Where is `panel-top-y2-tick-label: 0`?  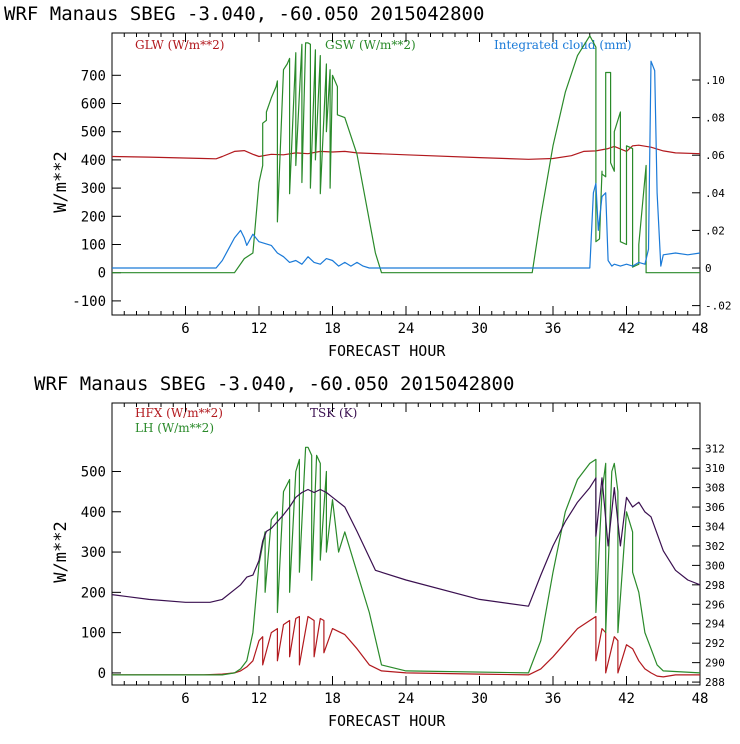
panel-top-y2-tick-label: 0 is located at coordinates (708, 268).